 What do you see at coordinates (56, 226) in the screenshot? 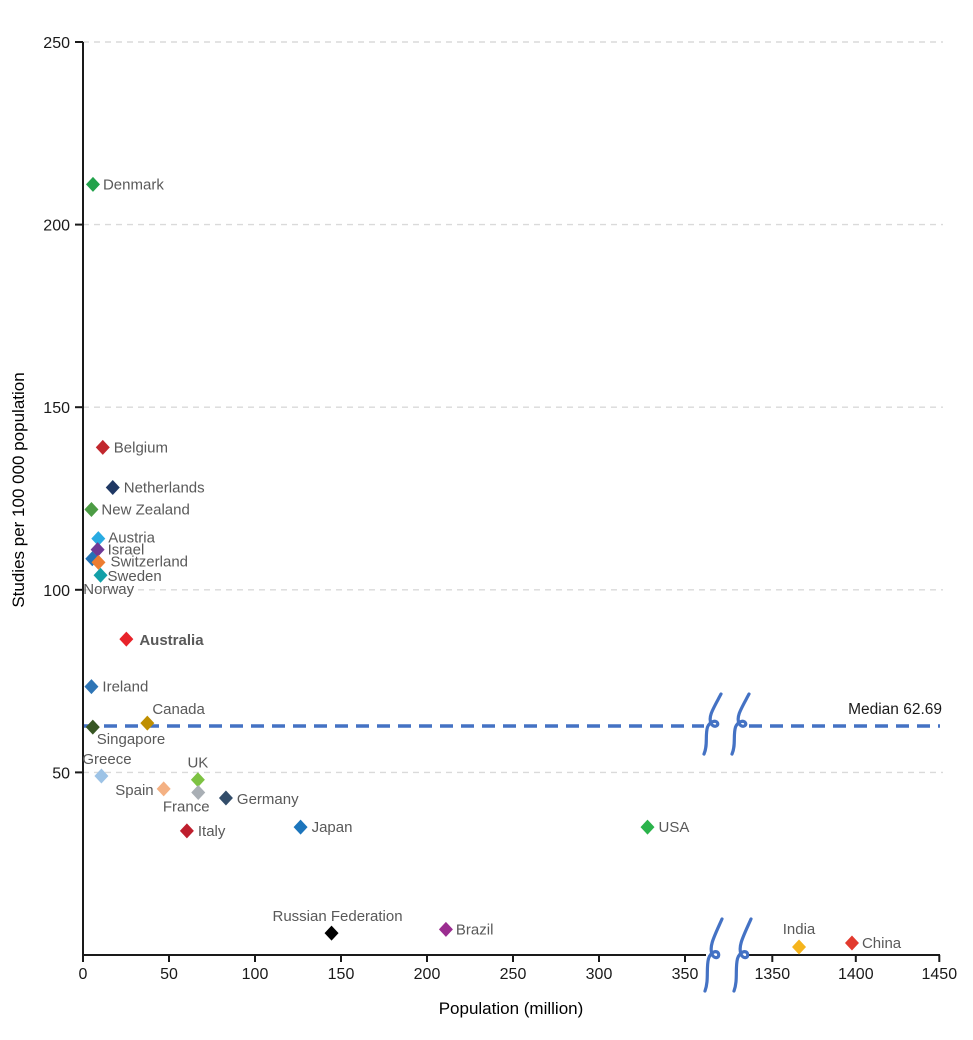
I see `y-tick-label-200: 200` at bounding box center [56, 226].